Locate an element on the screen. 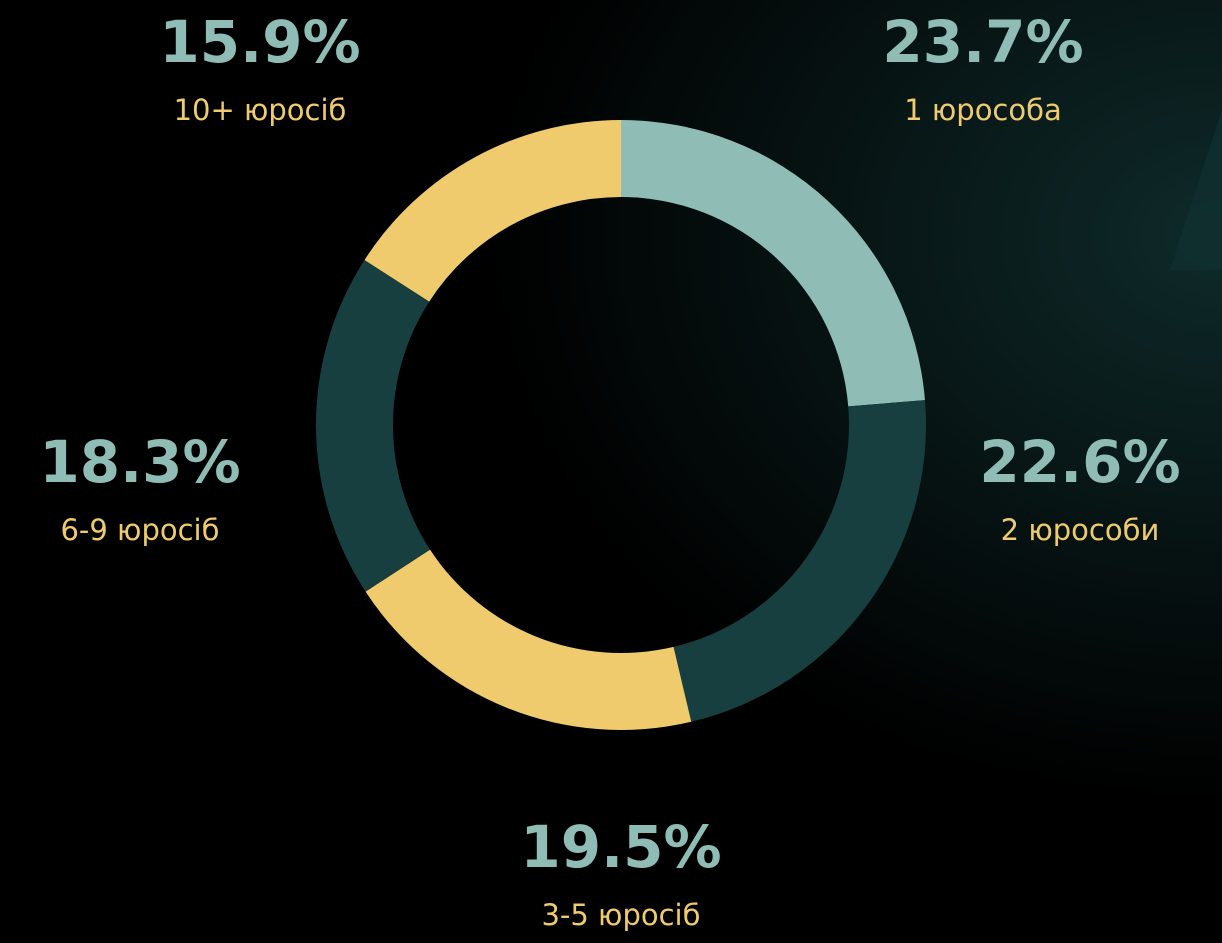 The width and height of the screenshot is (1222, 943). value-label: 22.6% is located at coordinates (1079, 462).